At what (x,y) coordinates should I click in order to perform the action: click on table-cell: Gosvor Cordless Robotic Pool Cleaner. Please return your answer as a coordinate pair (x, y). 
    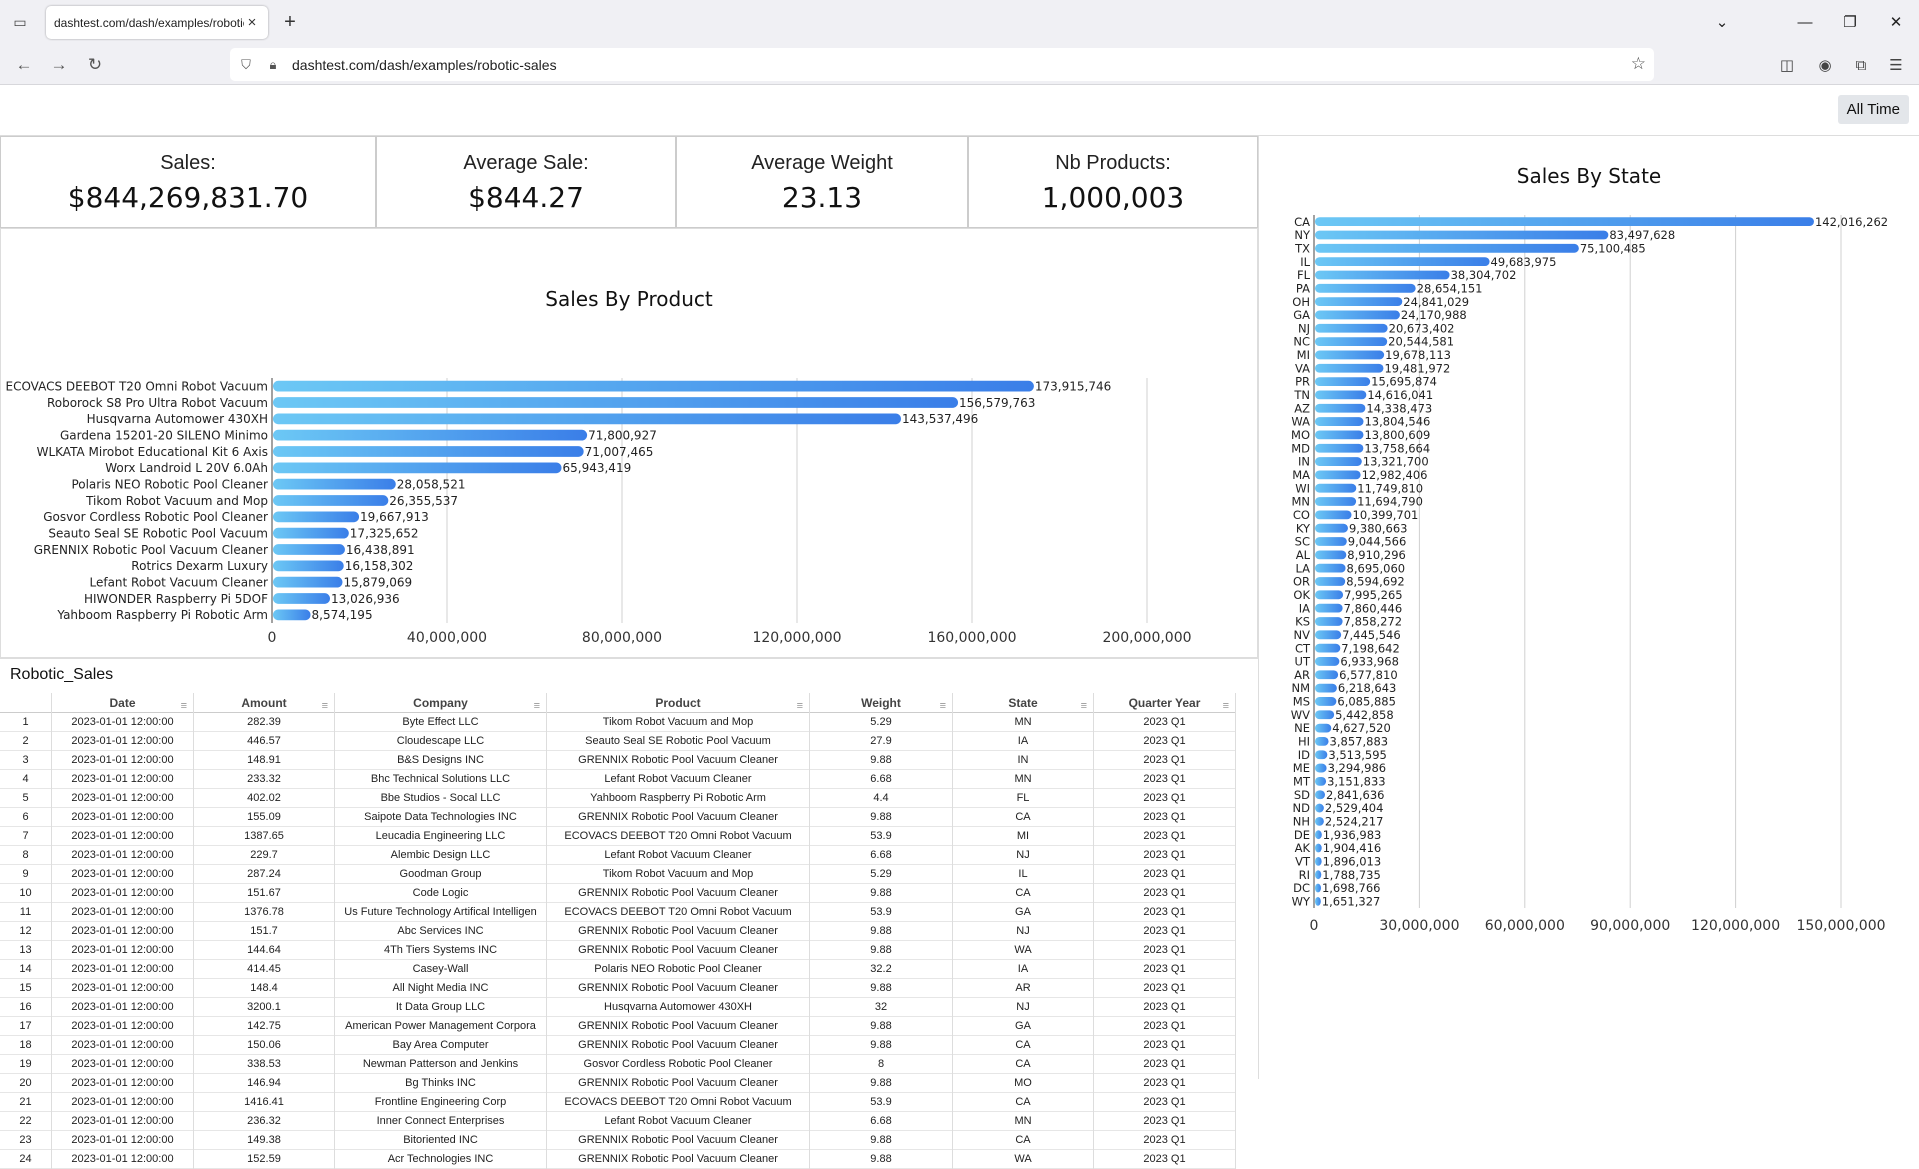
    Looking at the image, I should click on (678, 1064).